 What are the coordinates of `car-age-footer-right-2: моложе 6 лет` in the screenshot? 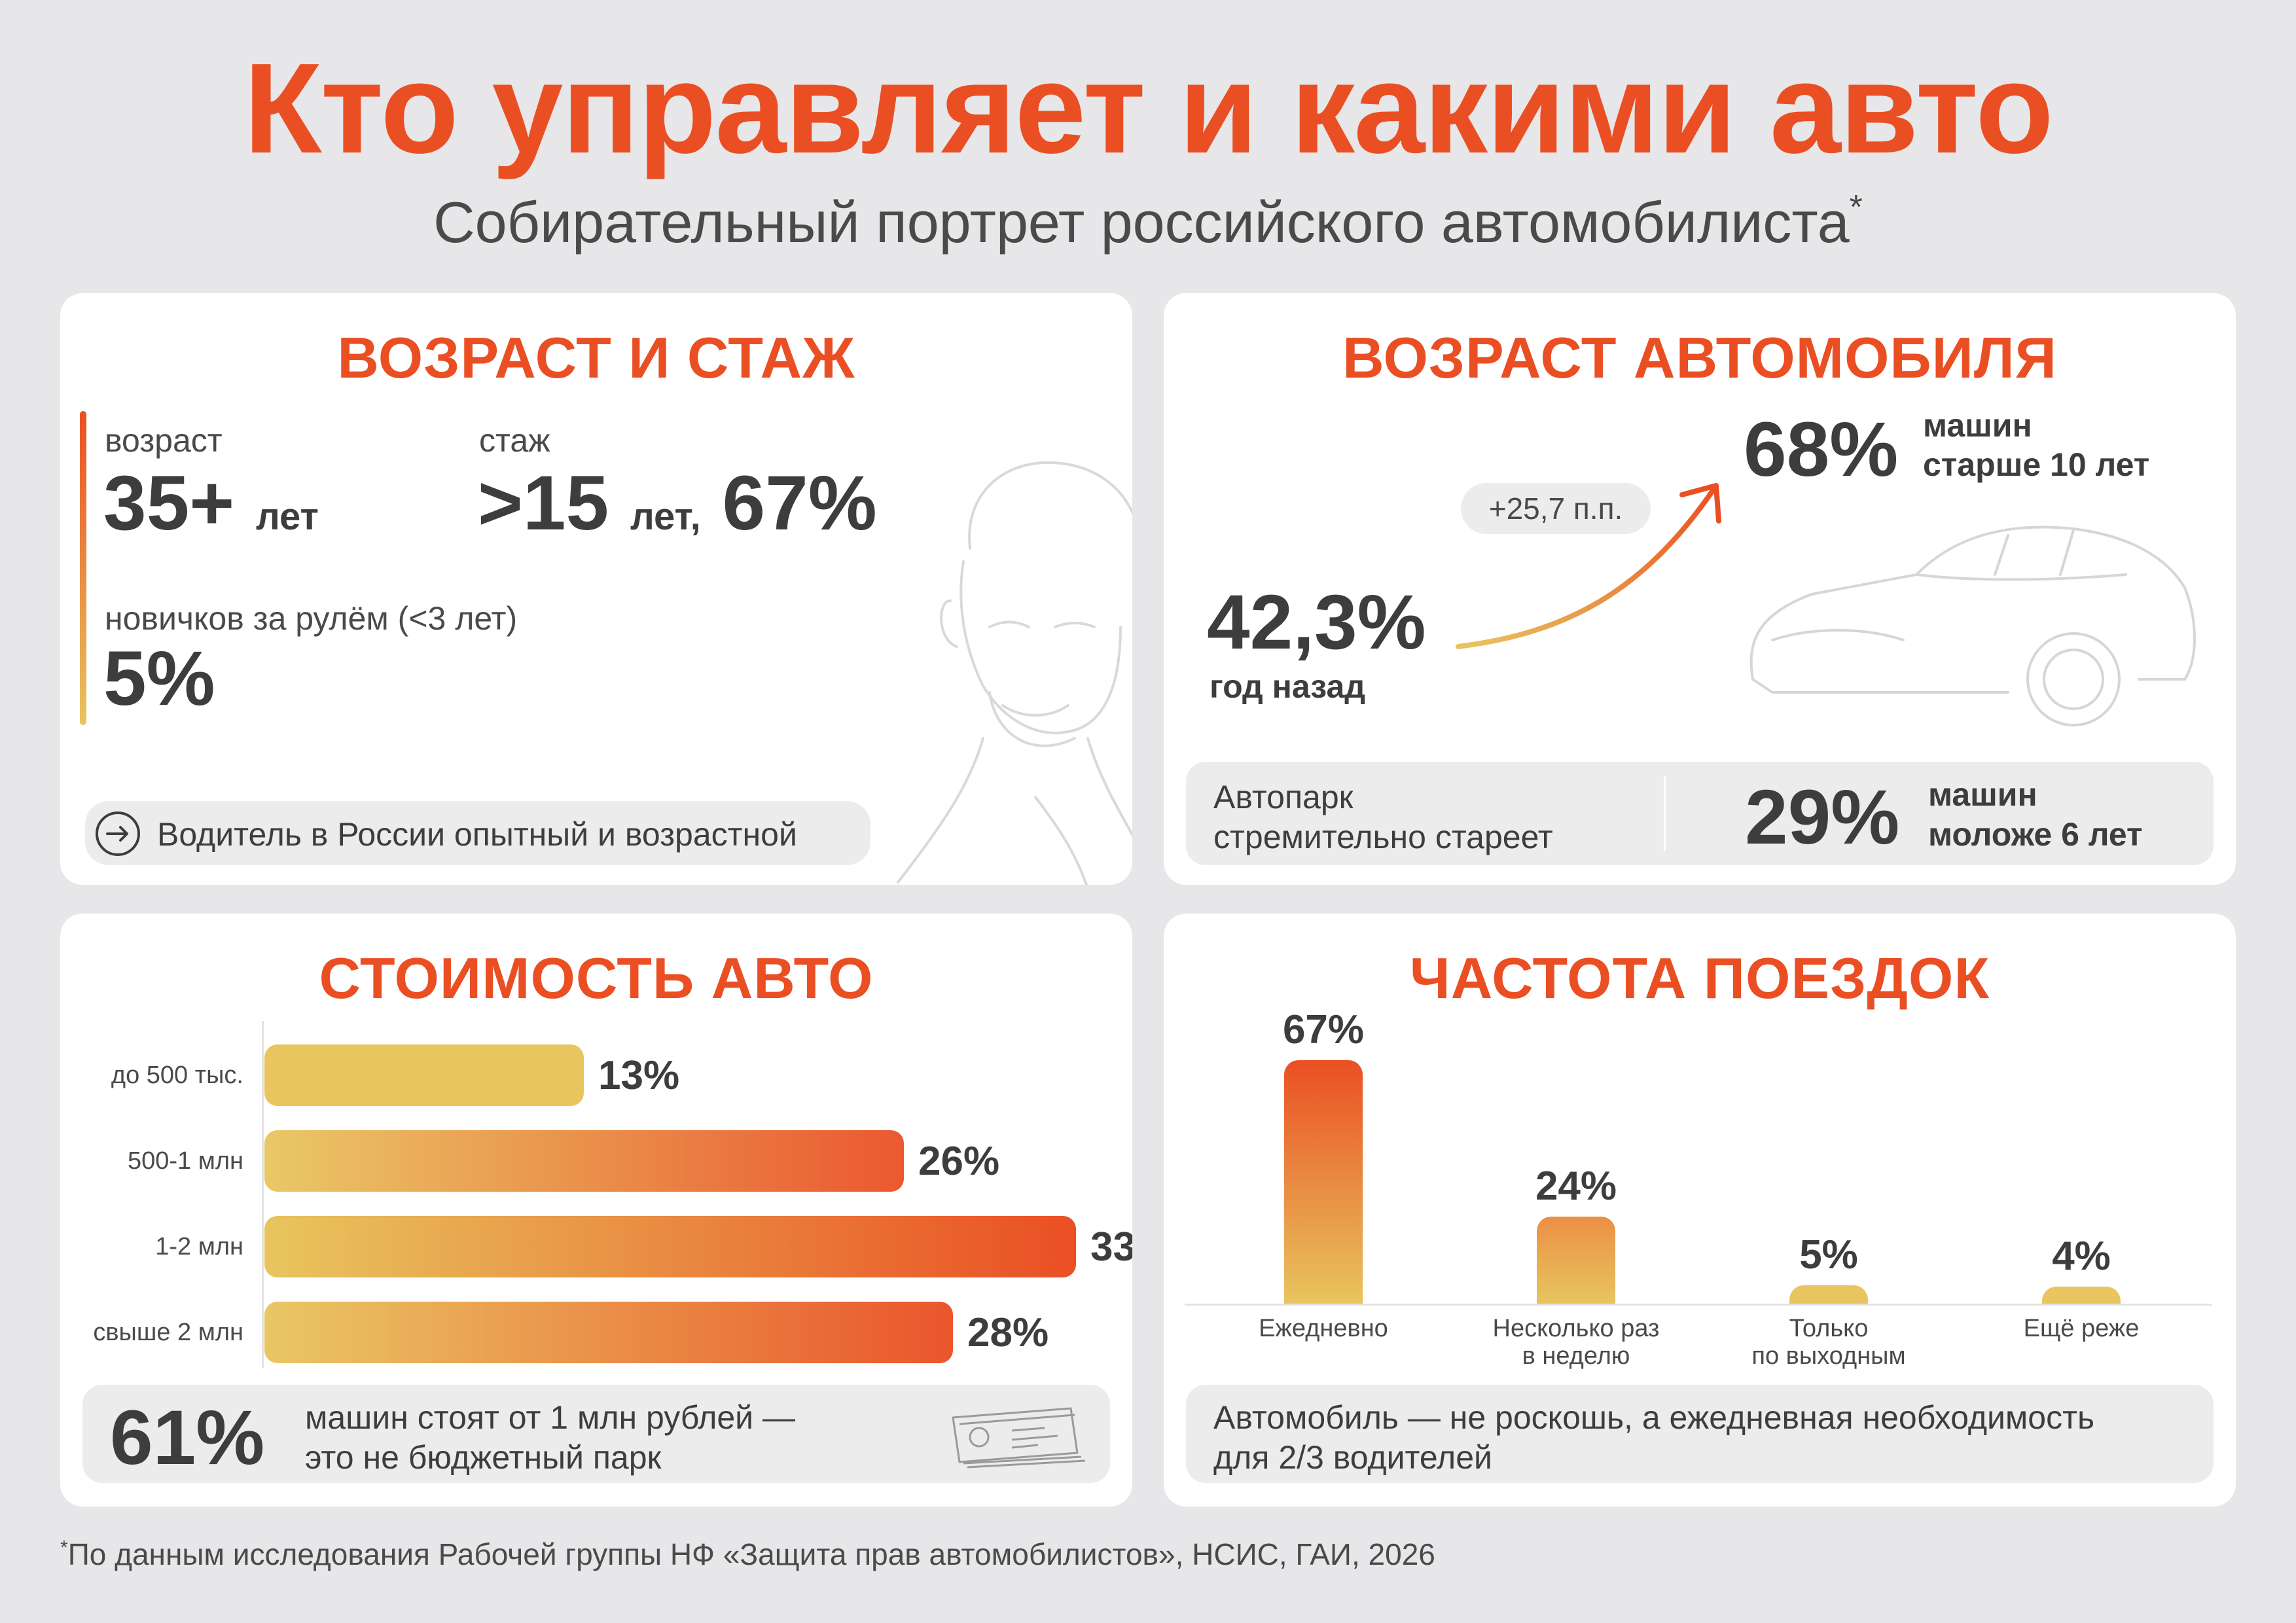 It's located at (2035, 835).